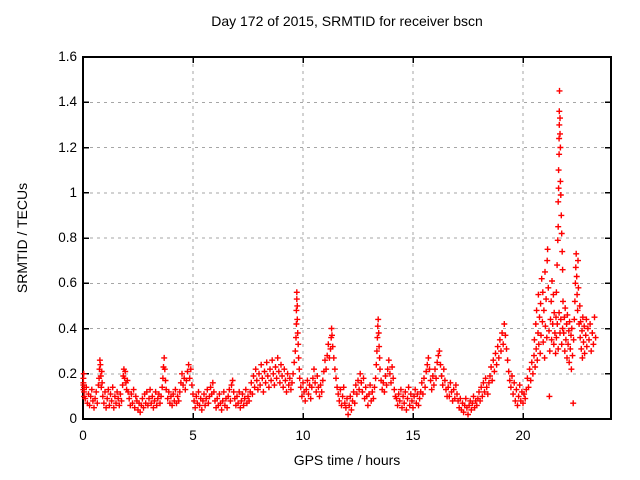 The height and width of the screenshot is (480, 640). What do you see at coordinates (22, 238) in the screenshot?
I see `y-axis-label: SRMTID / TECUs` at bounding box center [22, 238].